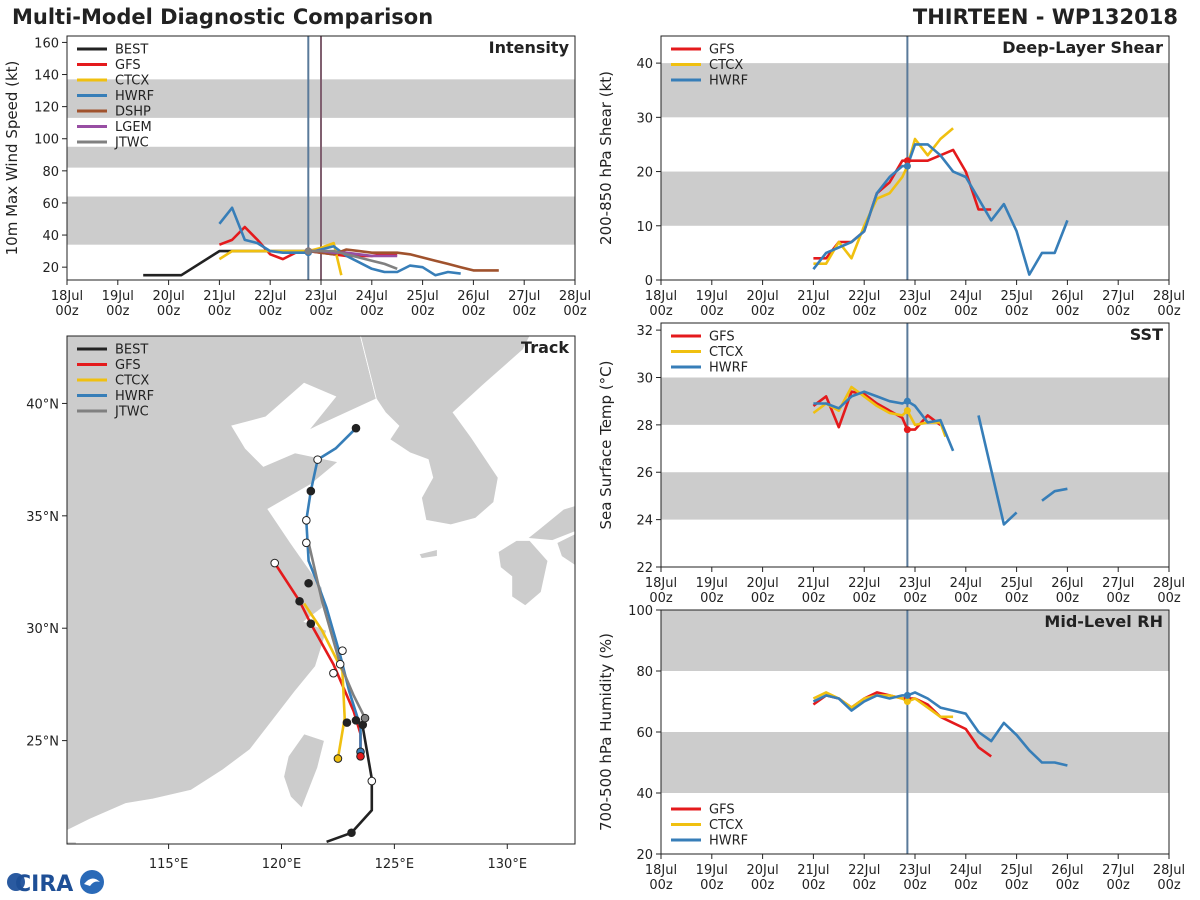  What do you see at coordinates (445, 431) in the screenshot?
I see `land-korea` at bounding box center [445, 431].